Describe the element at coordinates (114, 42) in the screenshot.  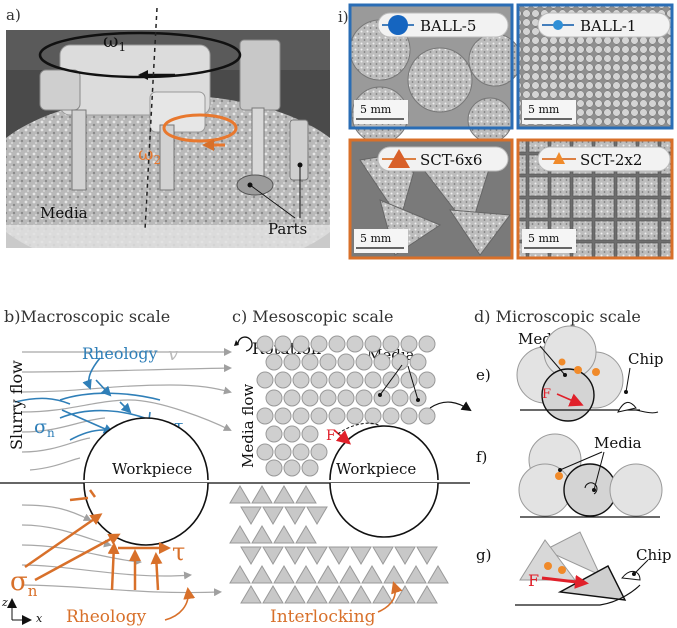
I see `omega1-symbol: ω1` at that location.